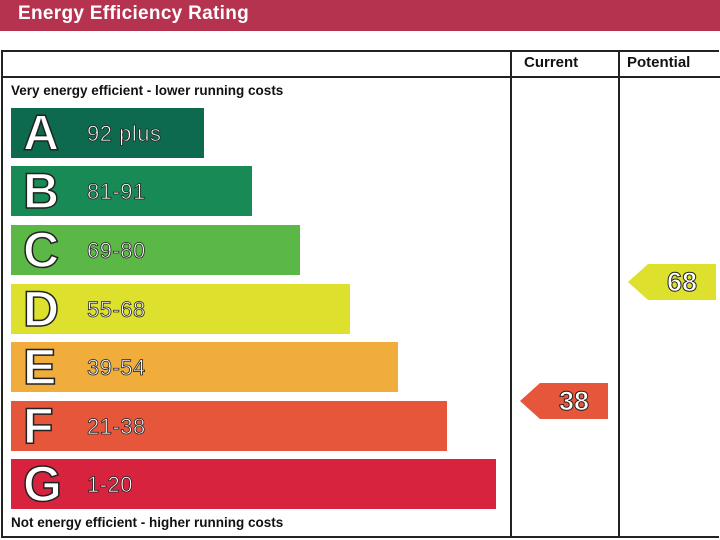 This screenshot has width=720, height=540. What do you see at coordinates (41, 250) in the screenshot?
I see `band-letter: C` at bounding box center [41, 250].